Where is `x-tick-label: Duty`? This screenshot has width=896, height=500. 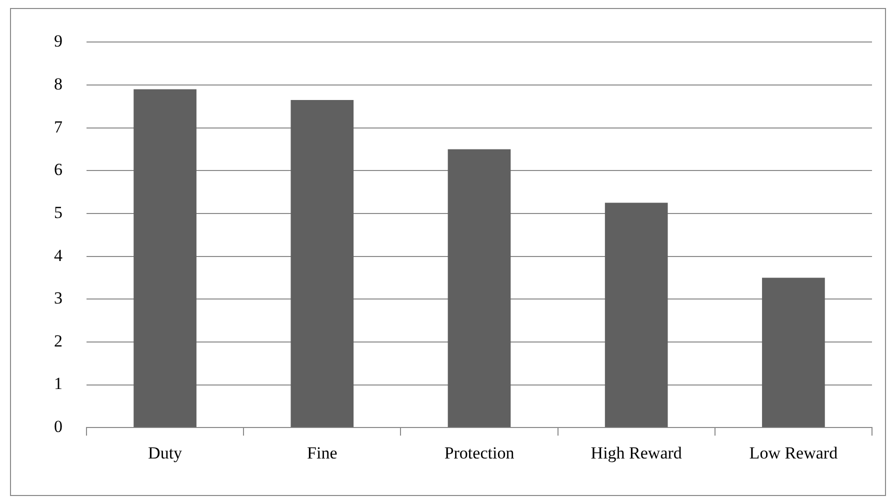
x-tick-label: Duty is located at coordinates (165, 452).